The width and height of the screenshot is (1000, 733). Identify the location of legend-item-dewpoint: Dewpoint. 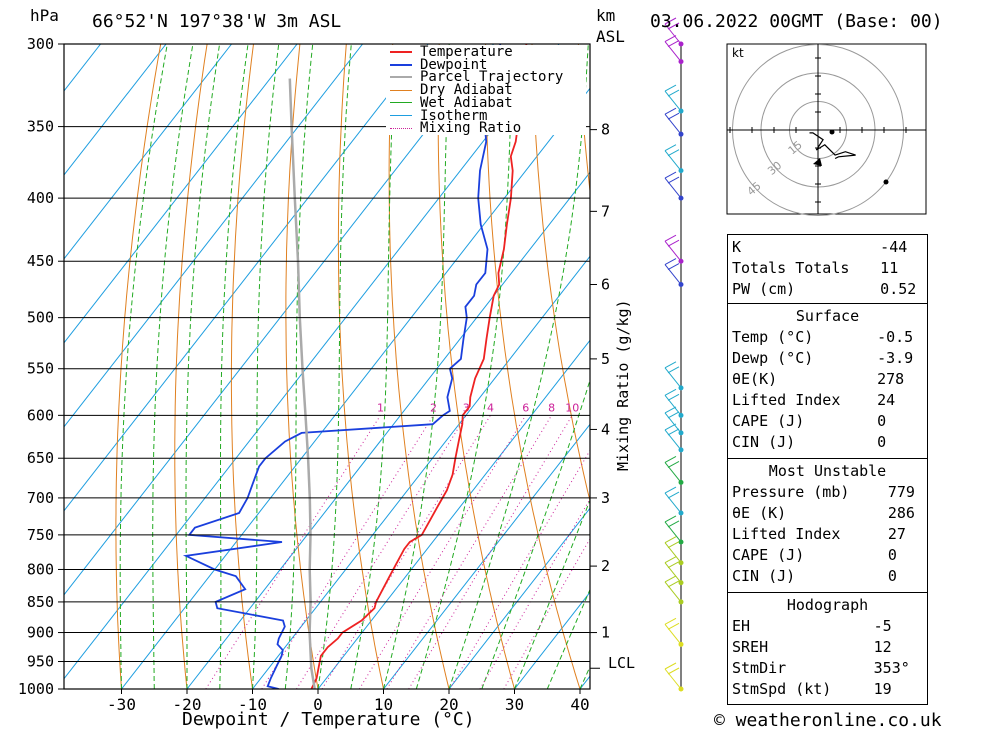
(476, 65).